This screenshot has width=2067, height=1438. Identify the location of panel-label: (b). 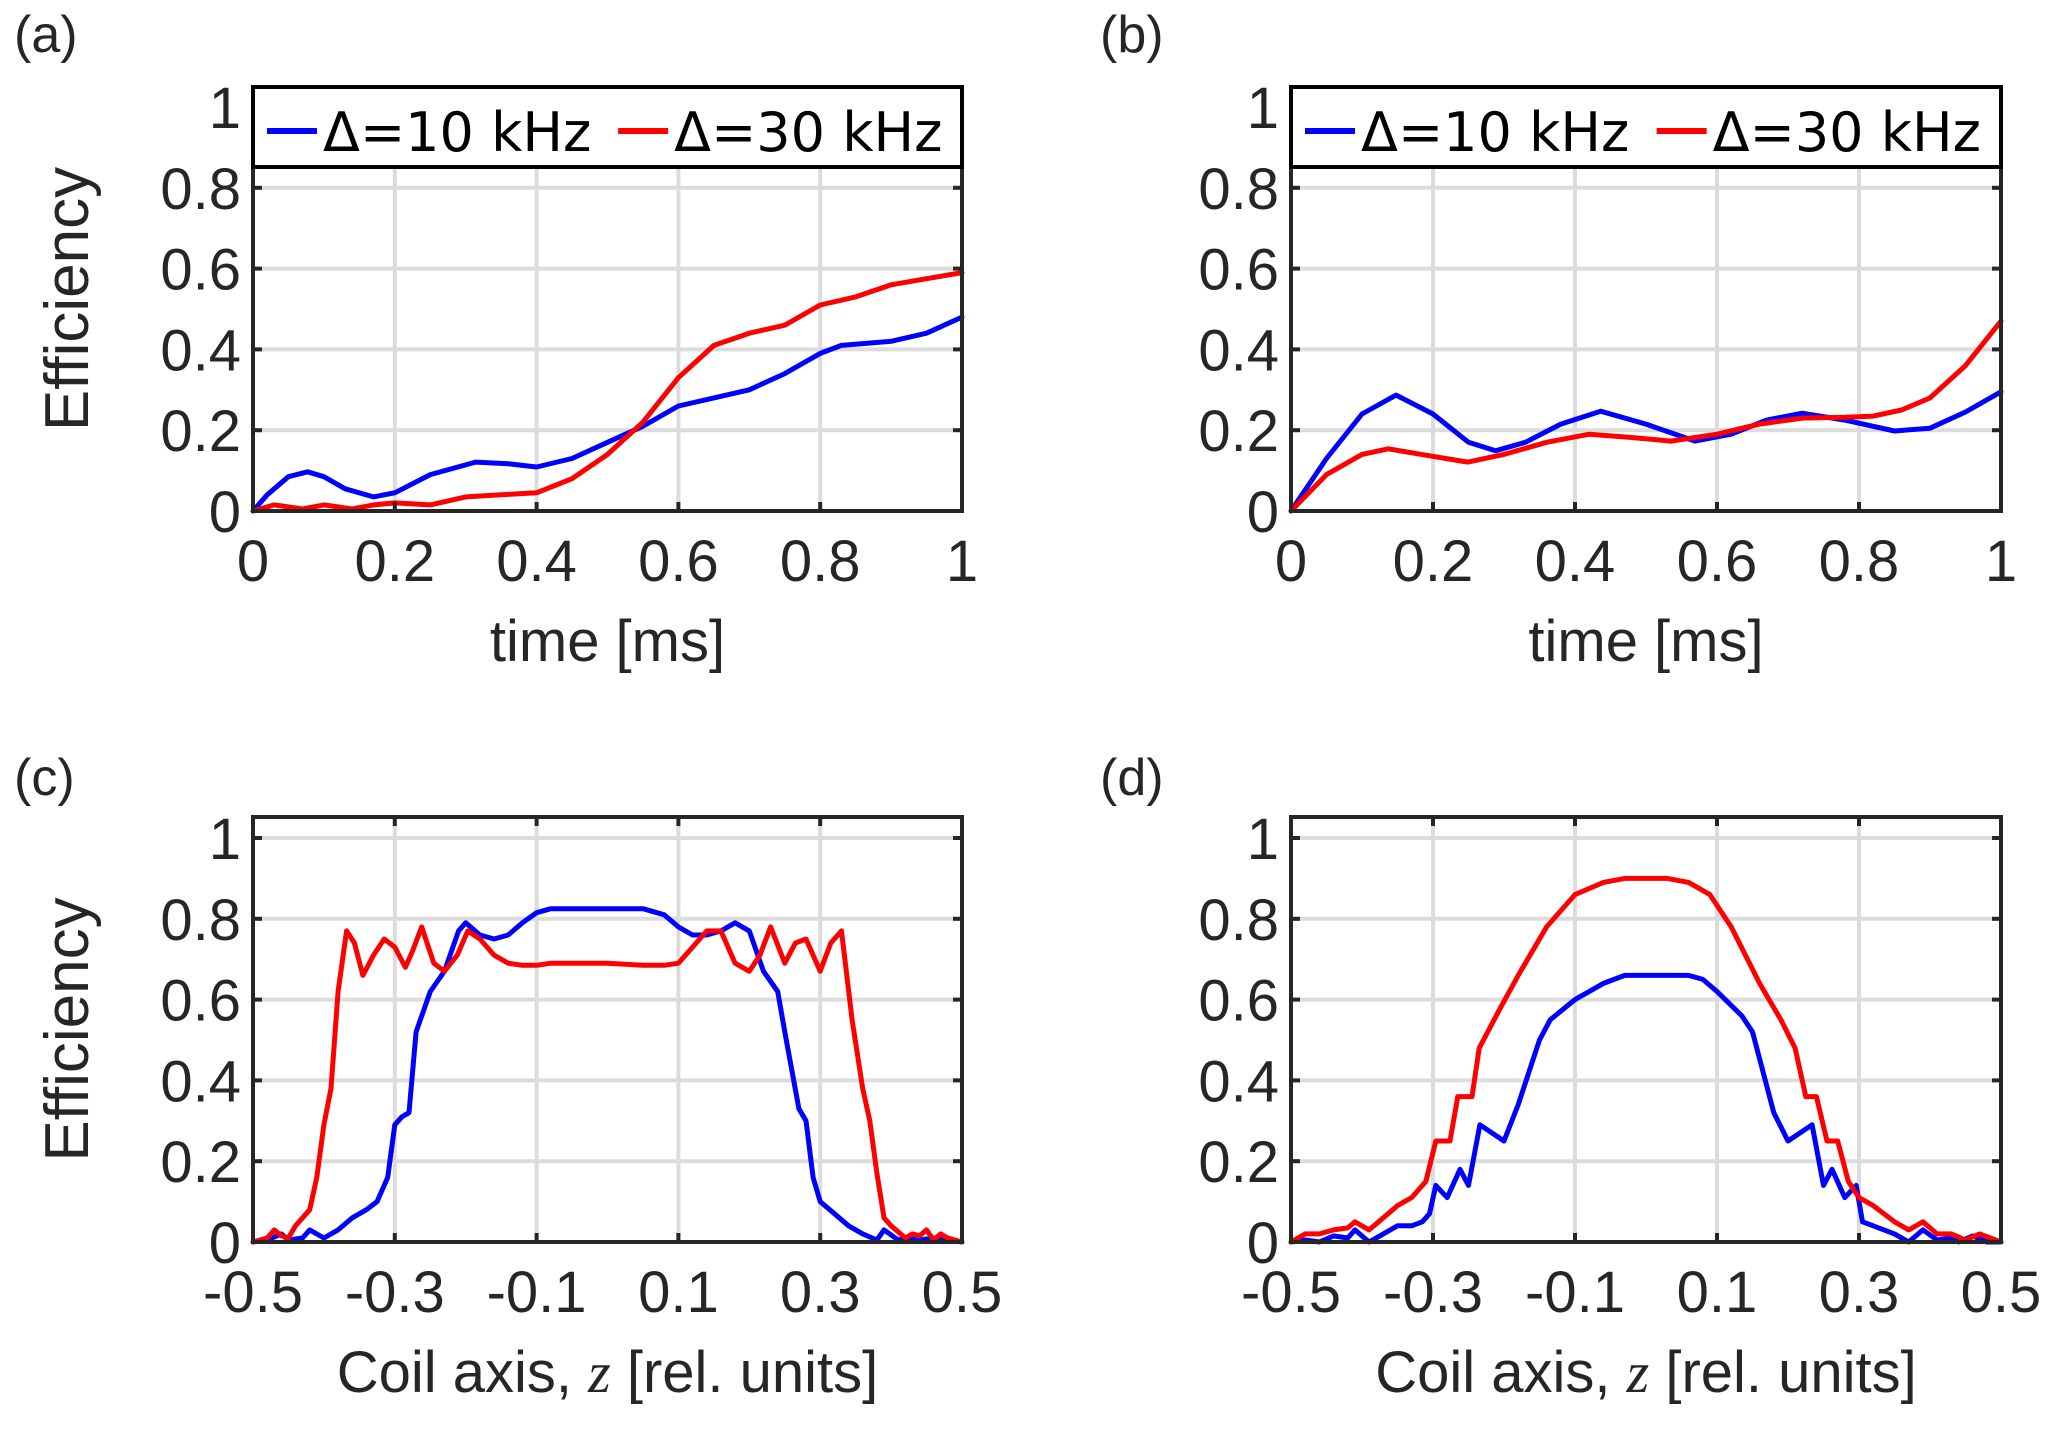
(1132, 35).